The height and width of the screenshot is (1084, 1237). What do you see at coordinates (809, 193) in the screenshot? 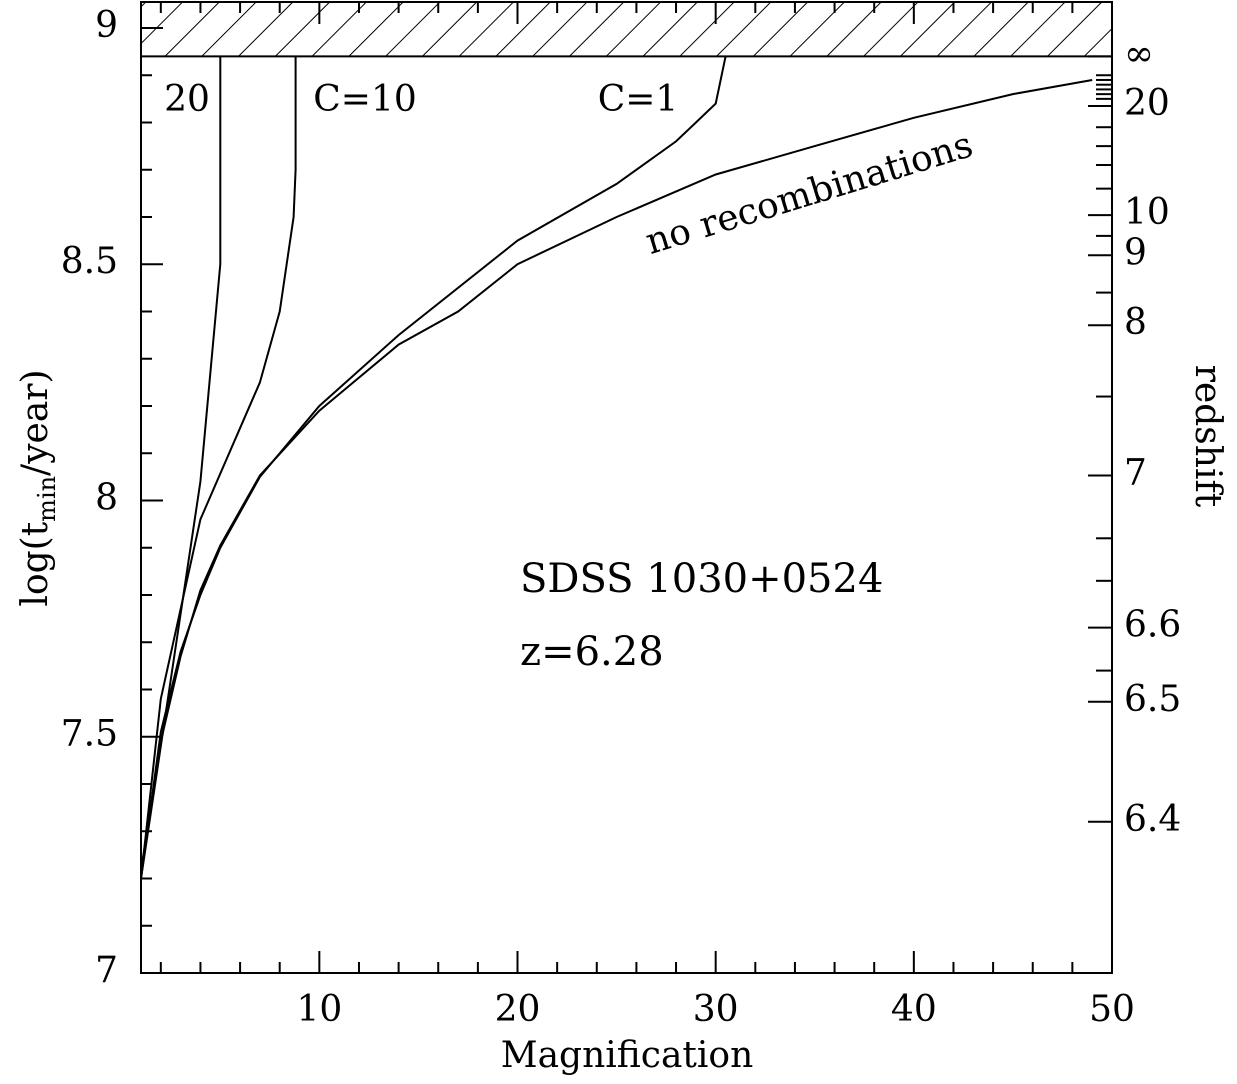
I see `series-label: no recombinations` at bounding box center [809, 193].